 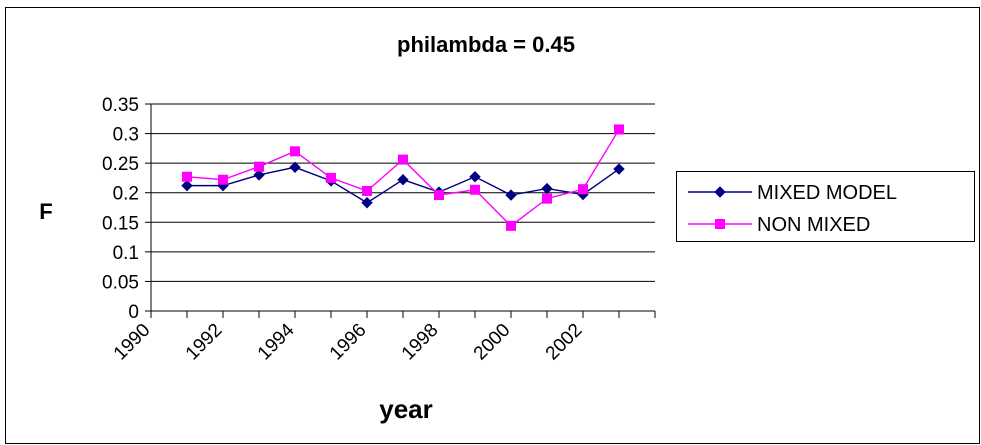 I want to click on legend-label: NON MIXED, so click(x=813, y=225).